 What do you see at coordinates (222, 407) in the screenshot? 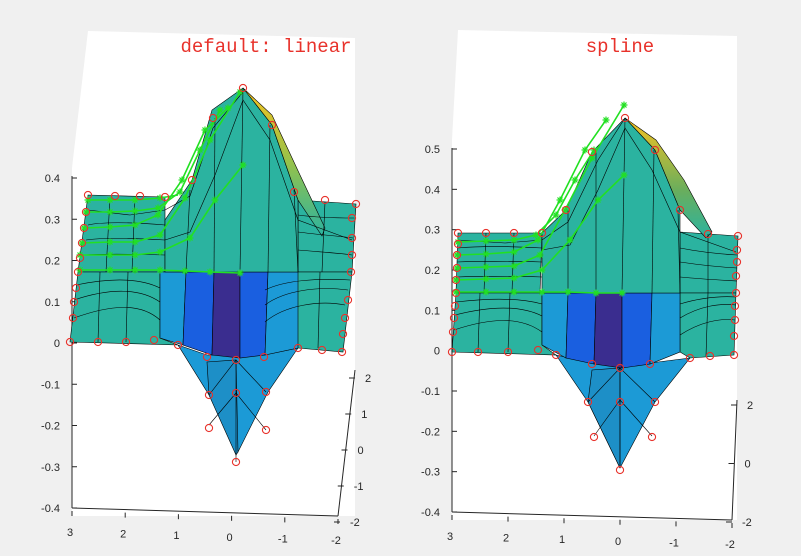
I see `surface-left-trough-face` at bounding box center [222, 407].